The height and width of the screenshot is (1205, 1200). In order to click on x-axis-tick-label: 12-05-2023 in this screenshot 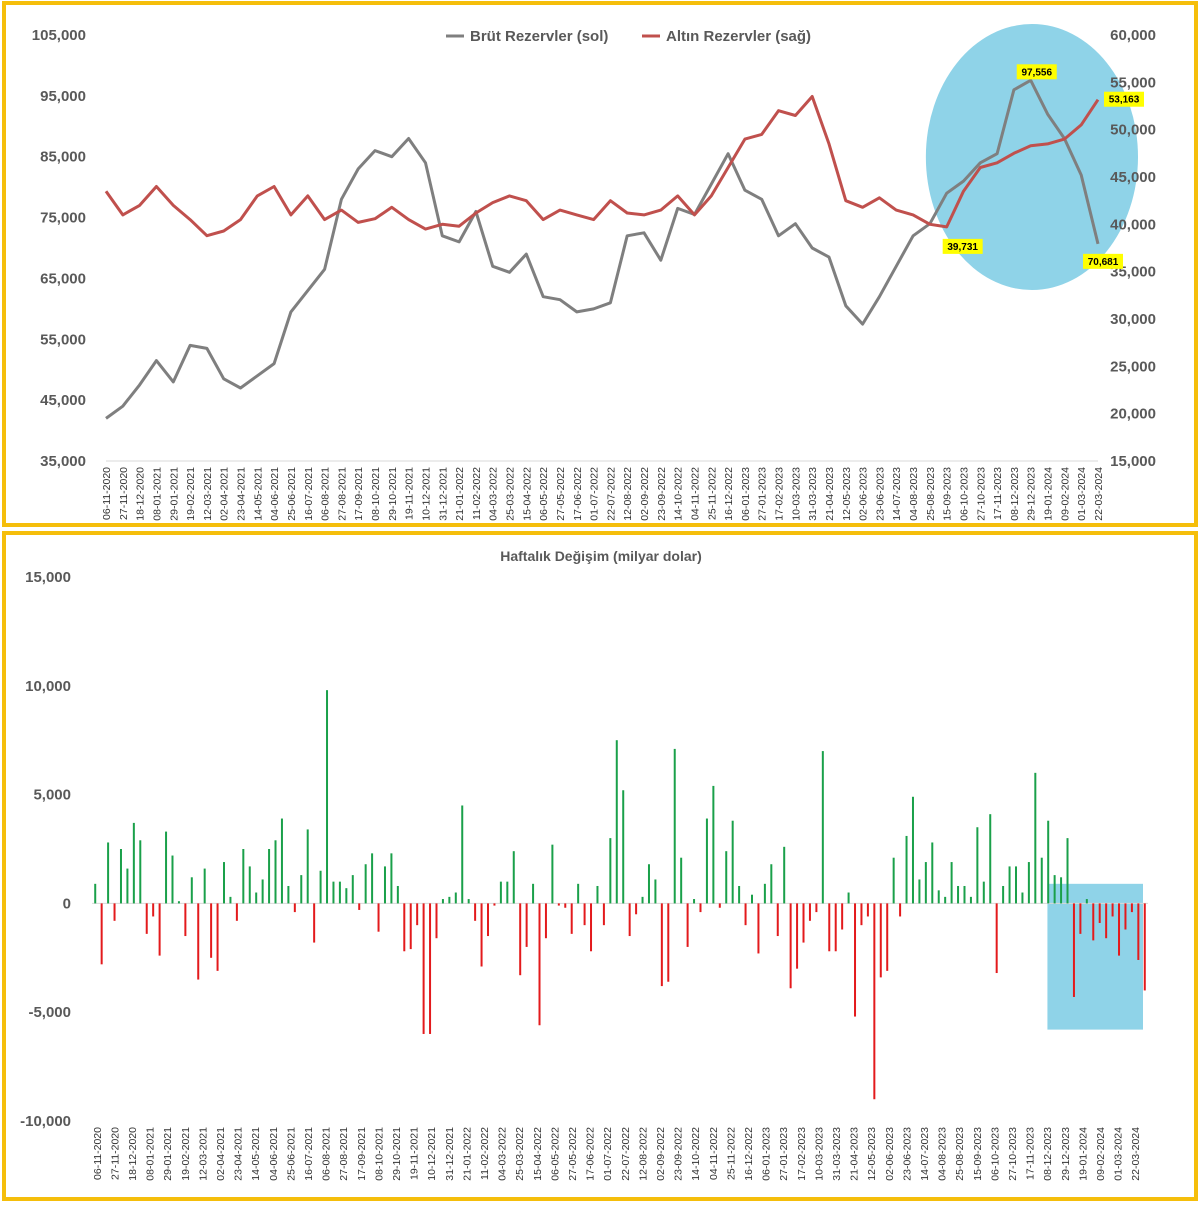, I will do `click(872, 1154)`.